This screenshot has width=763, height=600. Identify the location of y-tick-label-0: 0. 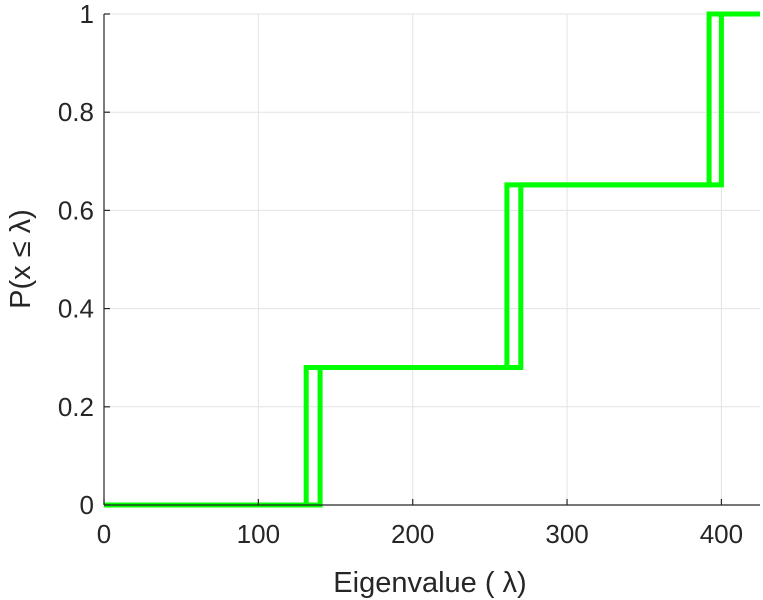
(87, 505).